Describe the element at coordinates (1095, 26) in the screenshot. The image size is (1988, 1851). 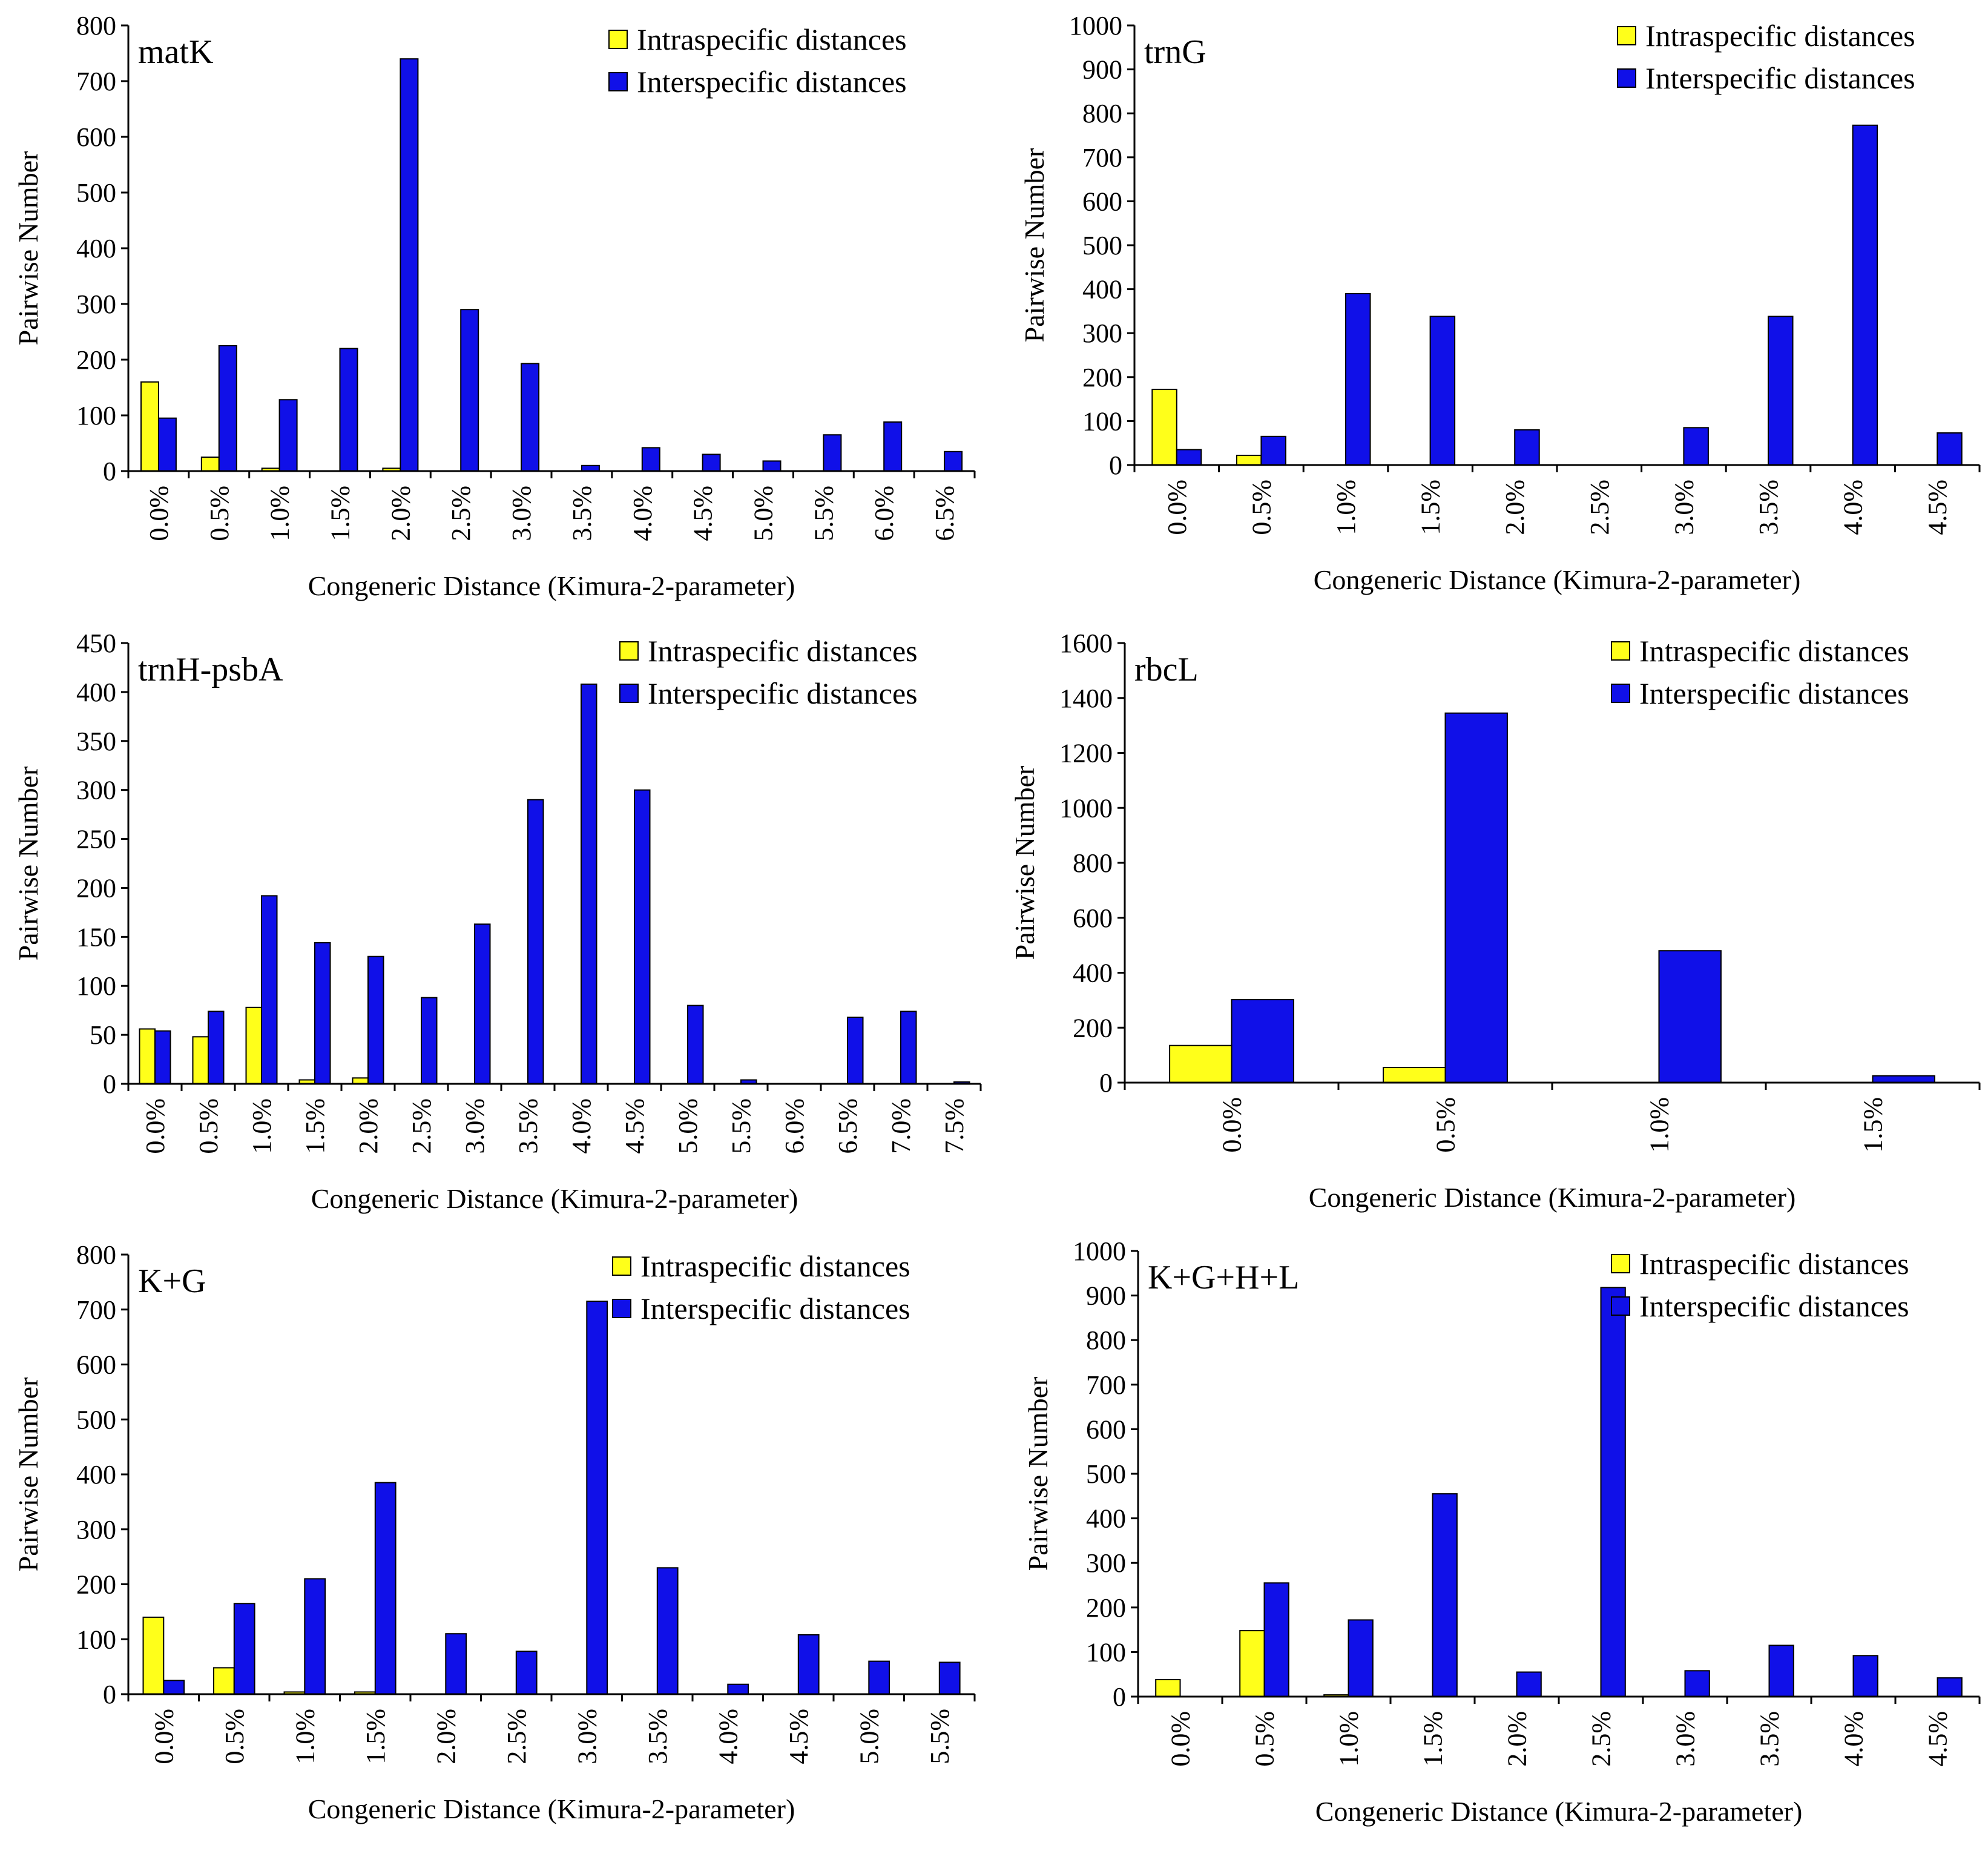
I see `y-tick-label: 1000` at that location.